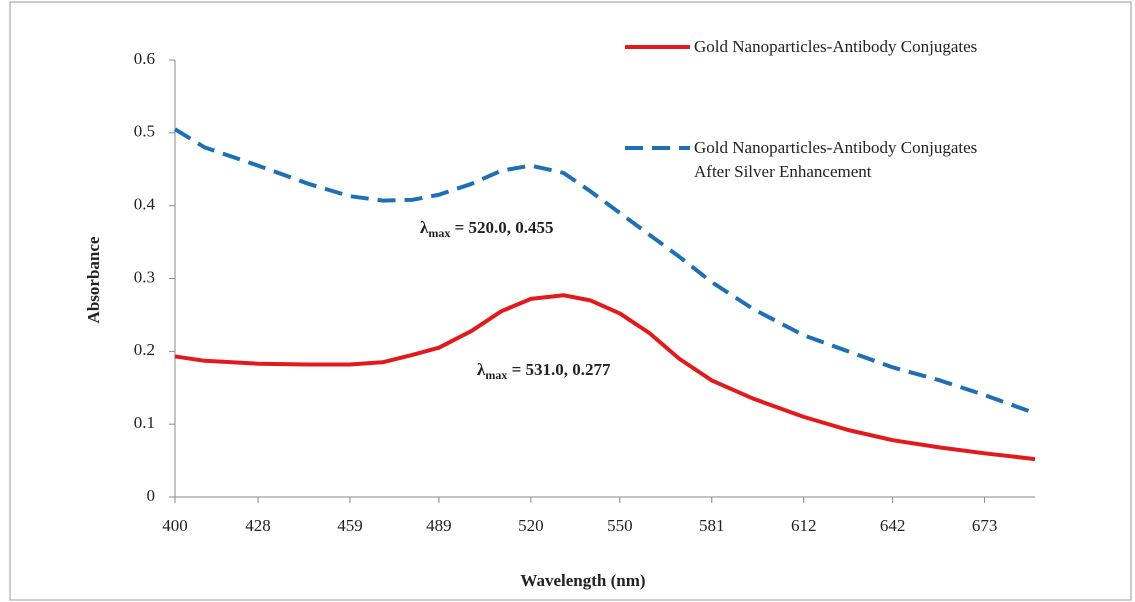 The width and height of the screenshot is (1135, 602). I want to click on x-tick-label: 428, so click(258, 525).